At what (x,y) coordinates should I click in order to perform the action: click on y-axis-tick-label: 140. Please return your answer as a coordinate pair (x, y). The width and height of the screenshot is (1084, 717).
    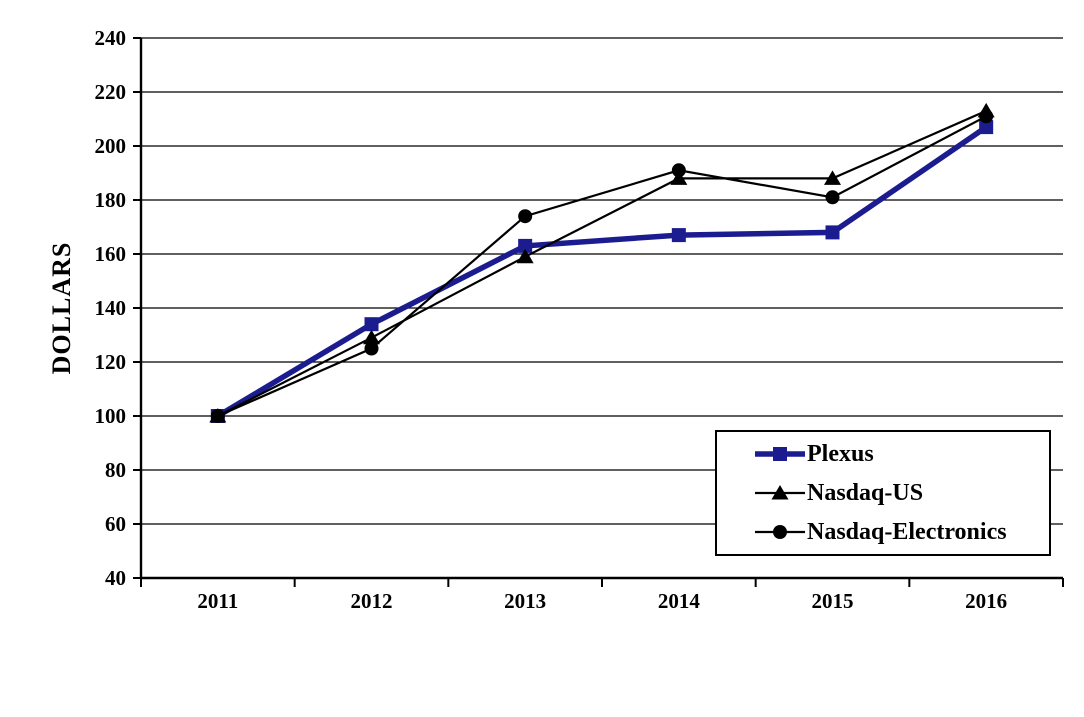
    Looking at the image, I should click on (111, 308).